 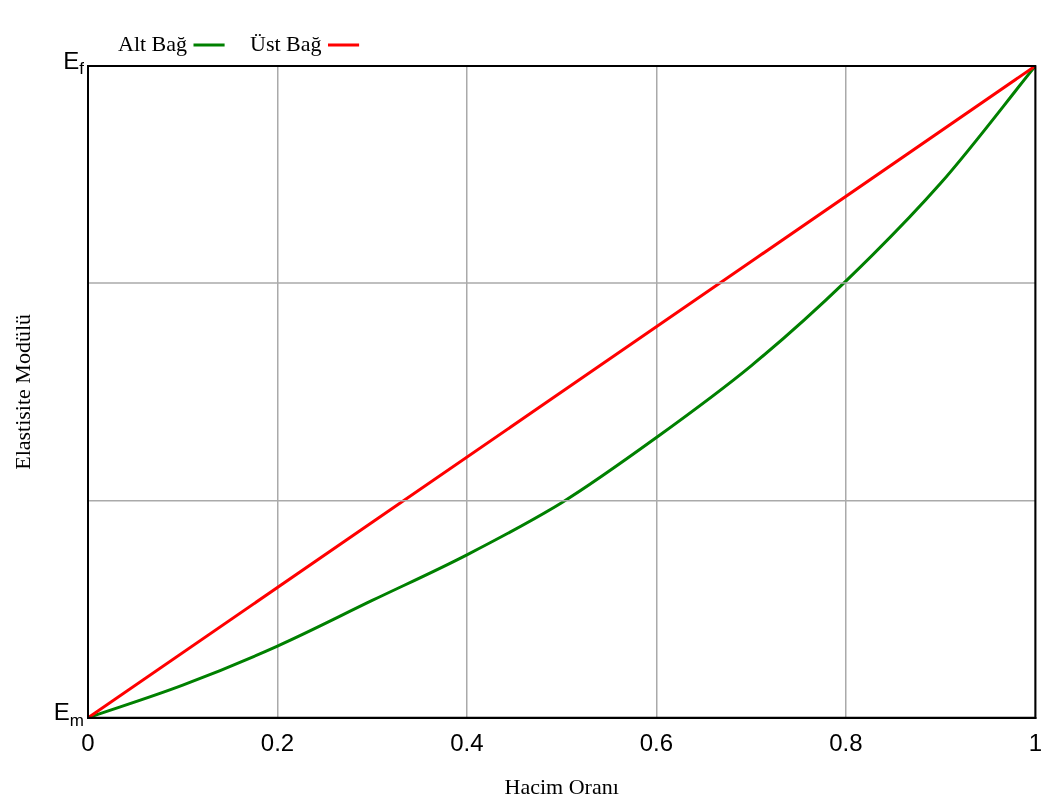 I want to click on x-tick-label: 0.8, so click(x=846, y=742).